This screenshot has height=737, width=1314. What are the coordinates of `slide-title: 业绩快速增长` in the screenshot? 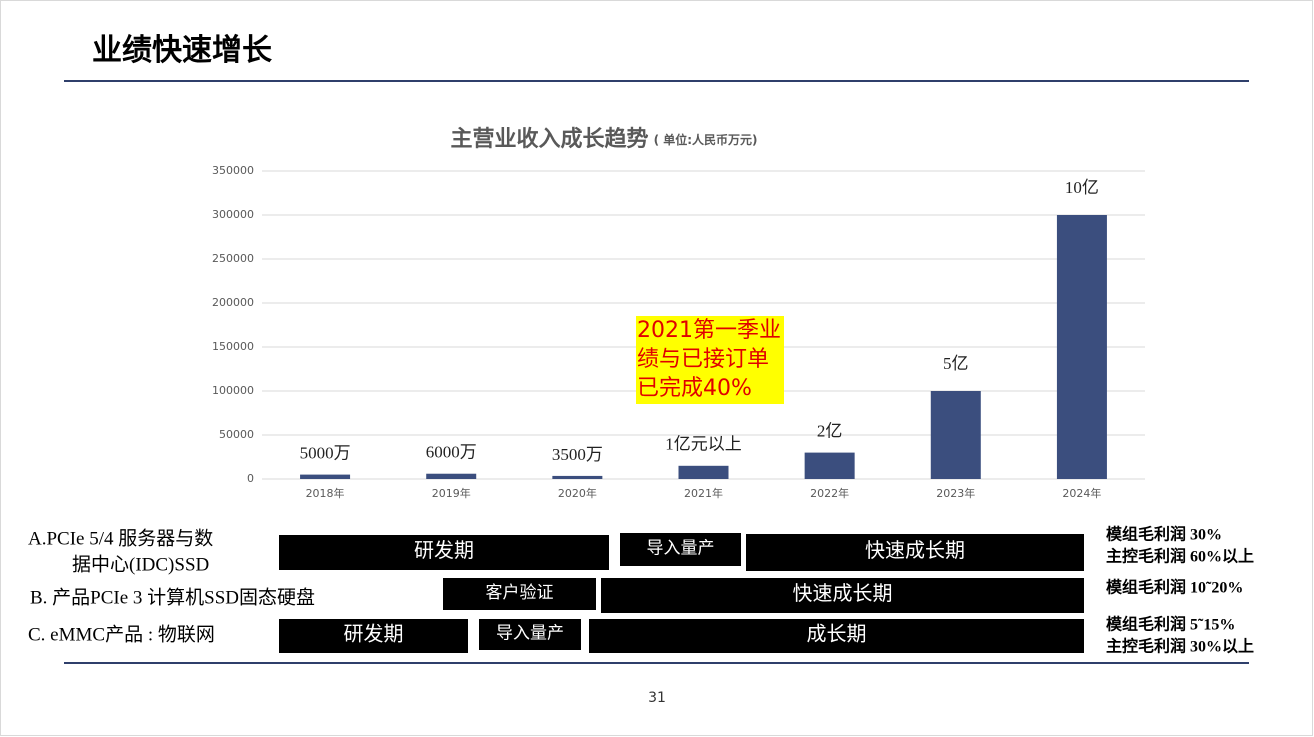 It's located at (182, 50).